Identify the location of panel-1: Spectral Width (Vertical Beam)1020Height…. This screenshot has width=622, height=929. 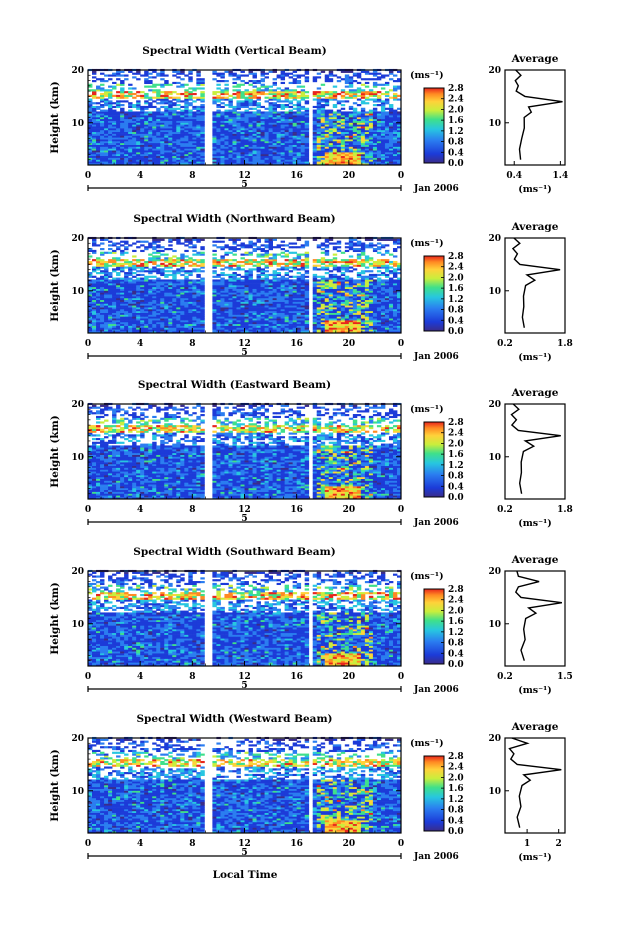
(308, 120).